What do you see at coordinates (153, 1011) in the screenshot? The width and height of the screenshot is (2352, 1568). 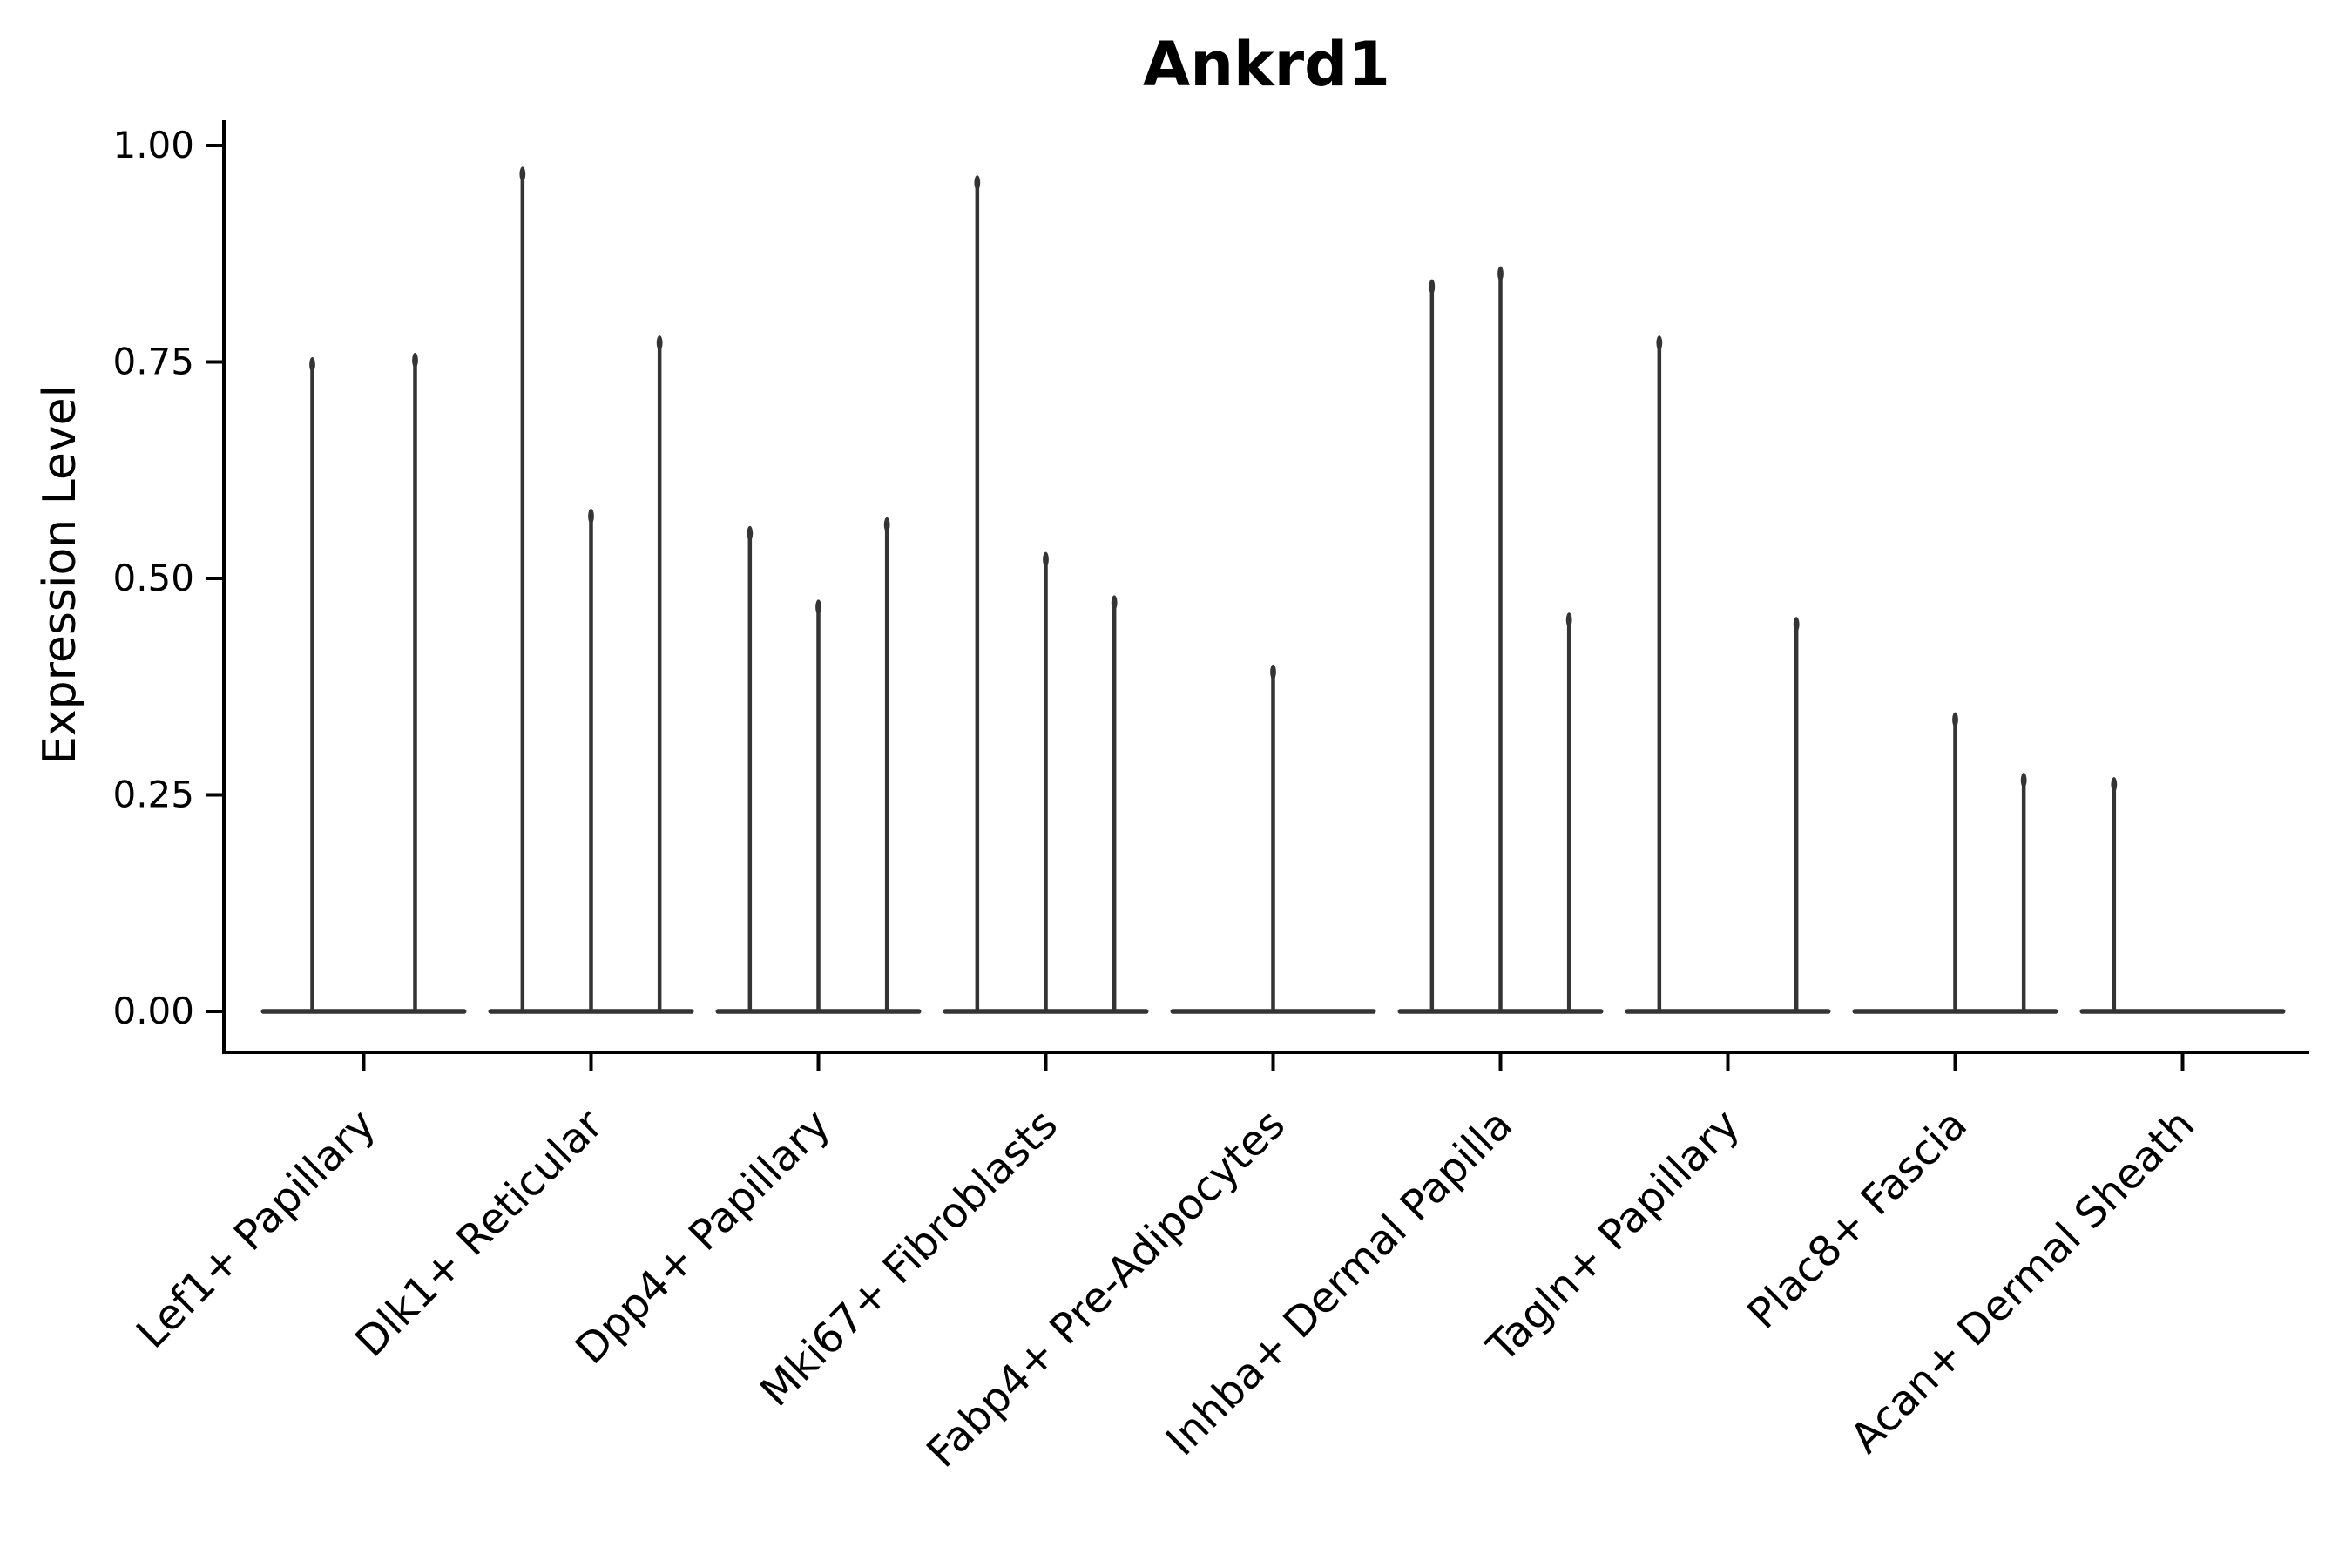 I see `y-tick-label: 0.00` at bounding box center [153, 1011].